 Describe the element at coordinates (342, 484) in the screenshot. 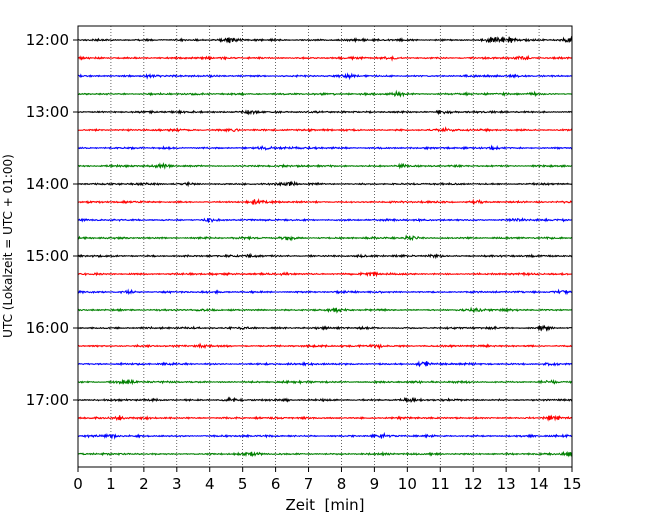

I see `x-tick-label: 8` at that location.